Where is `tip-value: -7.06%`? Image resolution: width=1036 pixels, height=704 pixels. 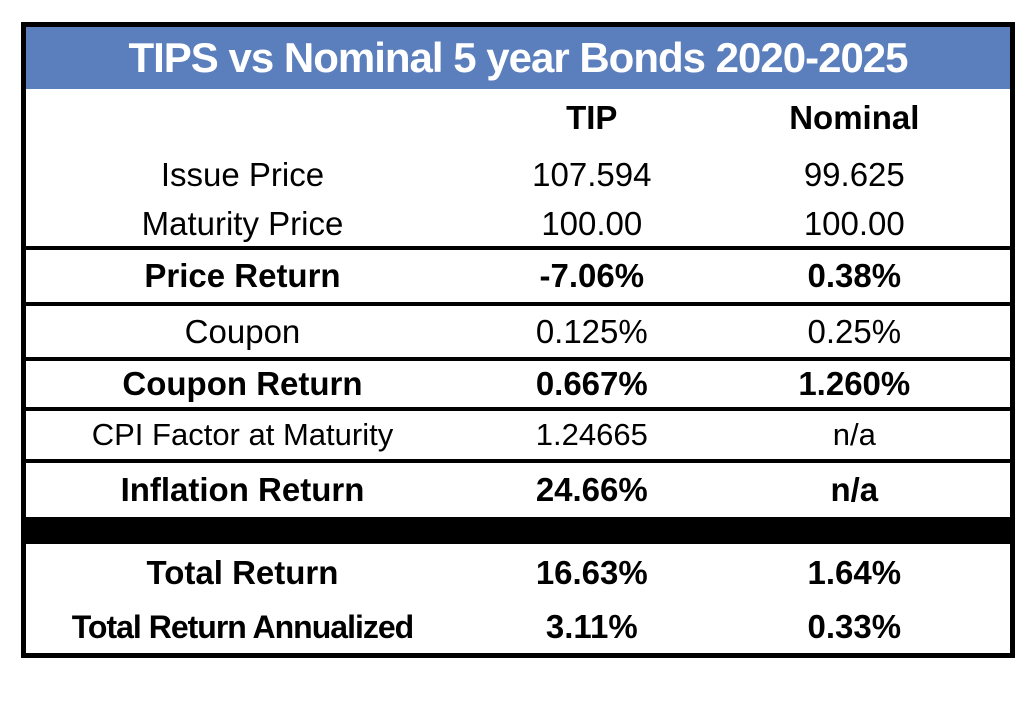
tip-value: -7.06% is located at coordinates (592, 275).